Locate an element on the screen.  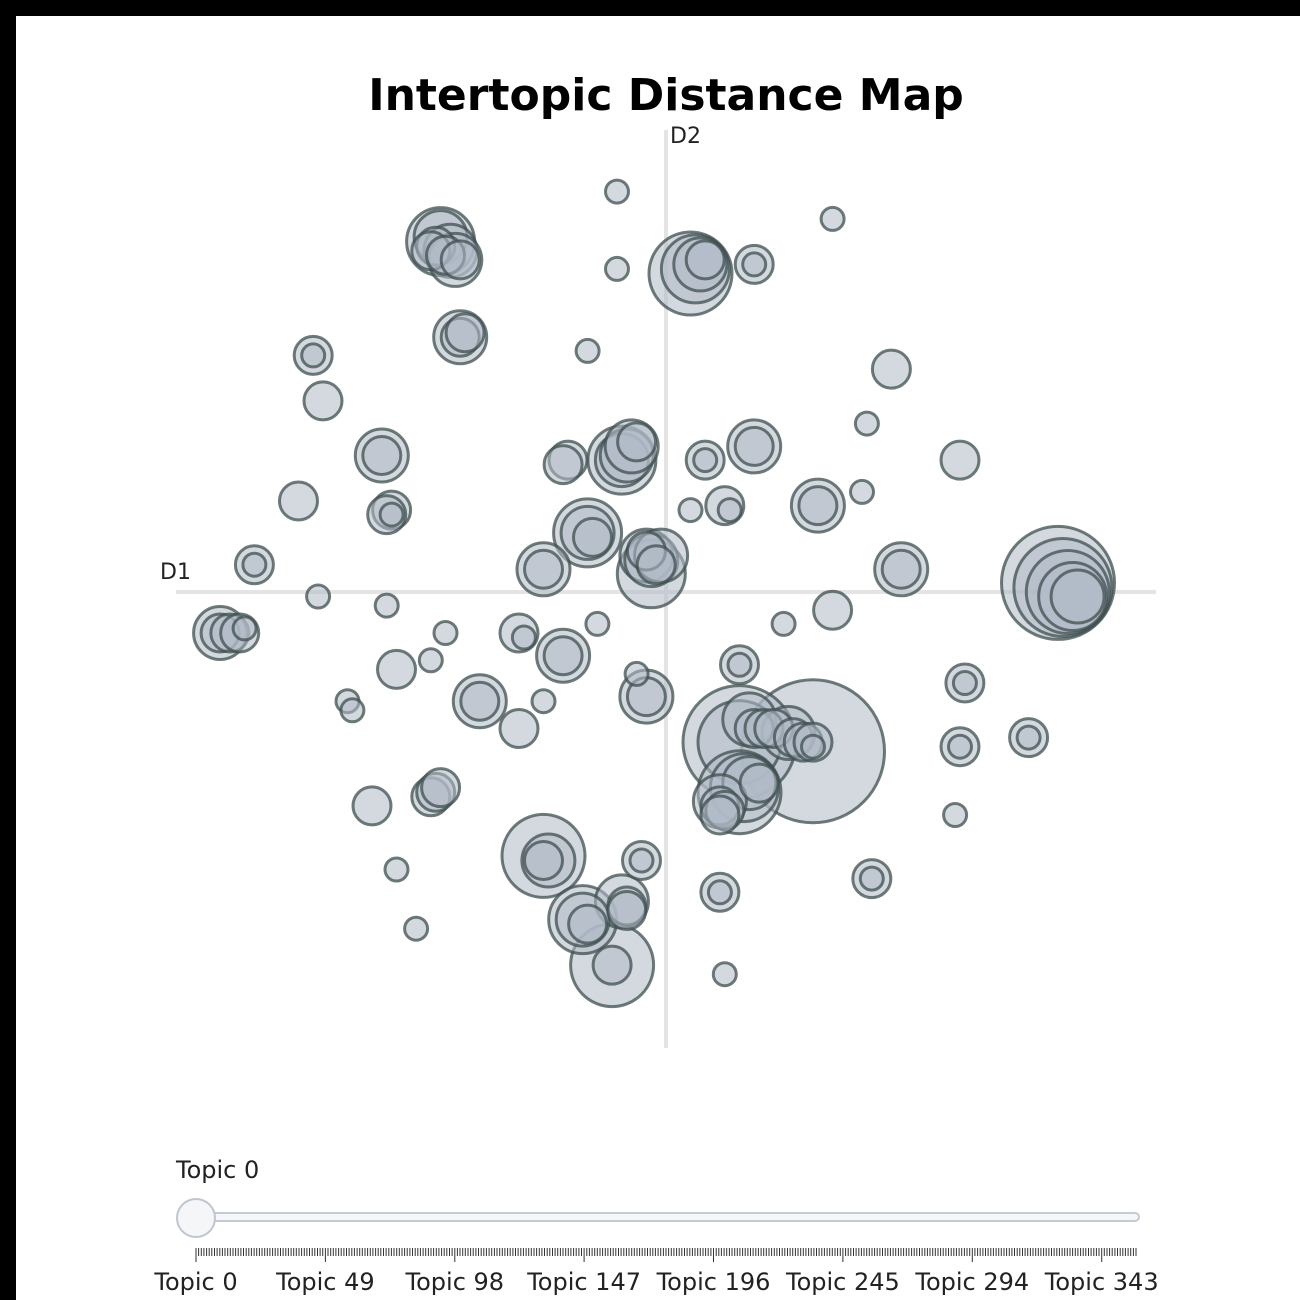
slider-current-value: Topic 0 is located at coordinates (218, 1170).